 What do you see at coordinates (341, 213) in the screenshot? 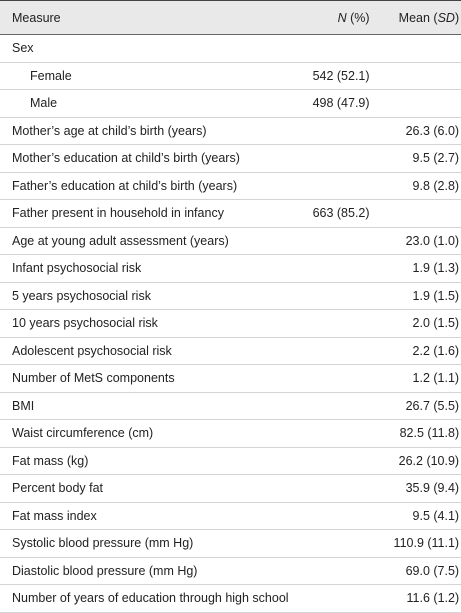
I see `table-cell: 663 (85.2)` at bounding box center [341, 213].